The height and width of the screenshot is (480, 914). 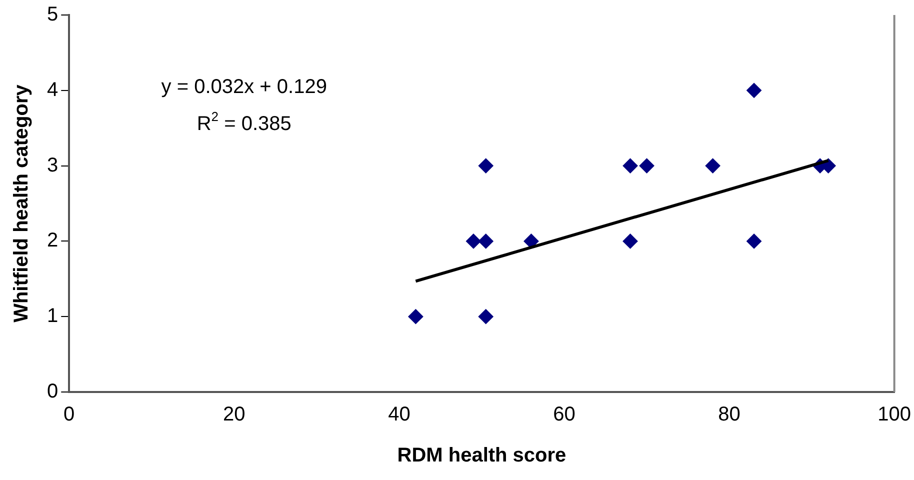 What do you see at coordinates (234, 415) in the screenshot?
I see `x-tick-label: 20` at bounding box center [234, 415].